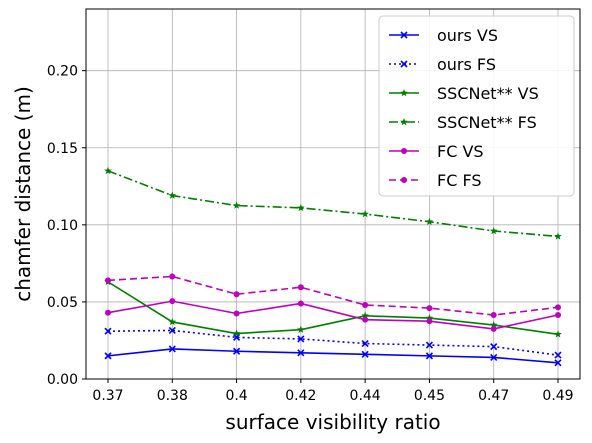 This screenshot has width=592, height=443. What do you see at coordinates (23, 194) in the screenshot?
I see `y-axis-label: chamfer distance (m)` at bounding box center [23, 194].